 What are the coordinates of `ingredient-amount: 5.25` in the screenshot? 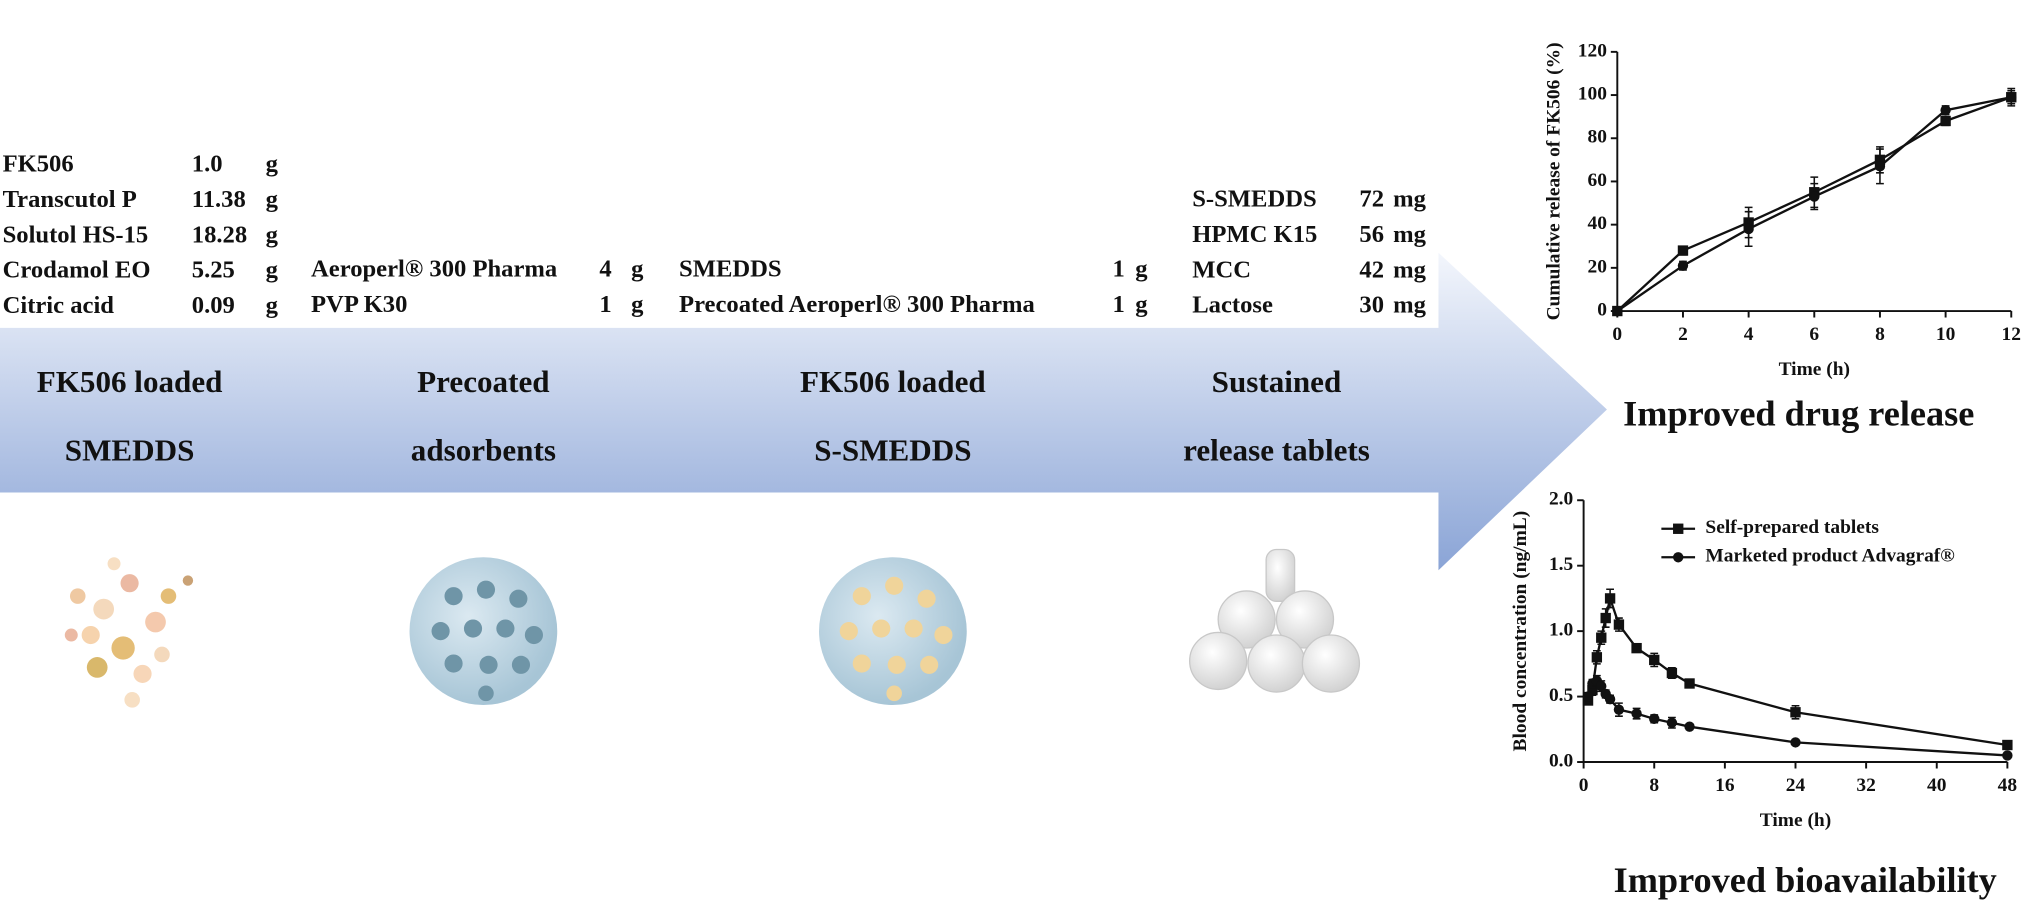 It's located at (213, 270).